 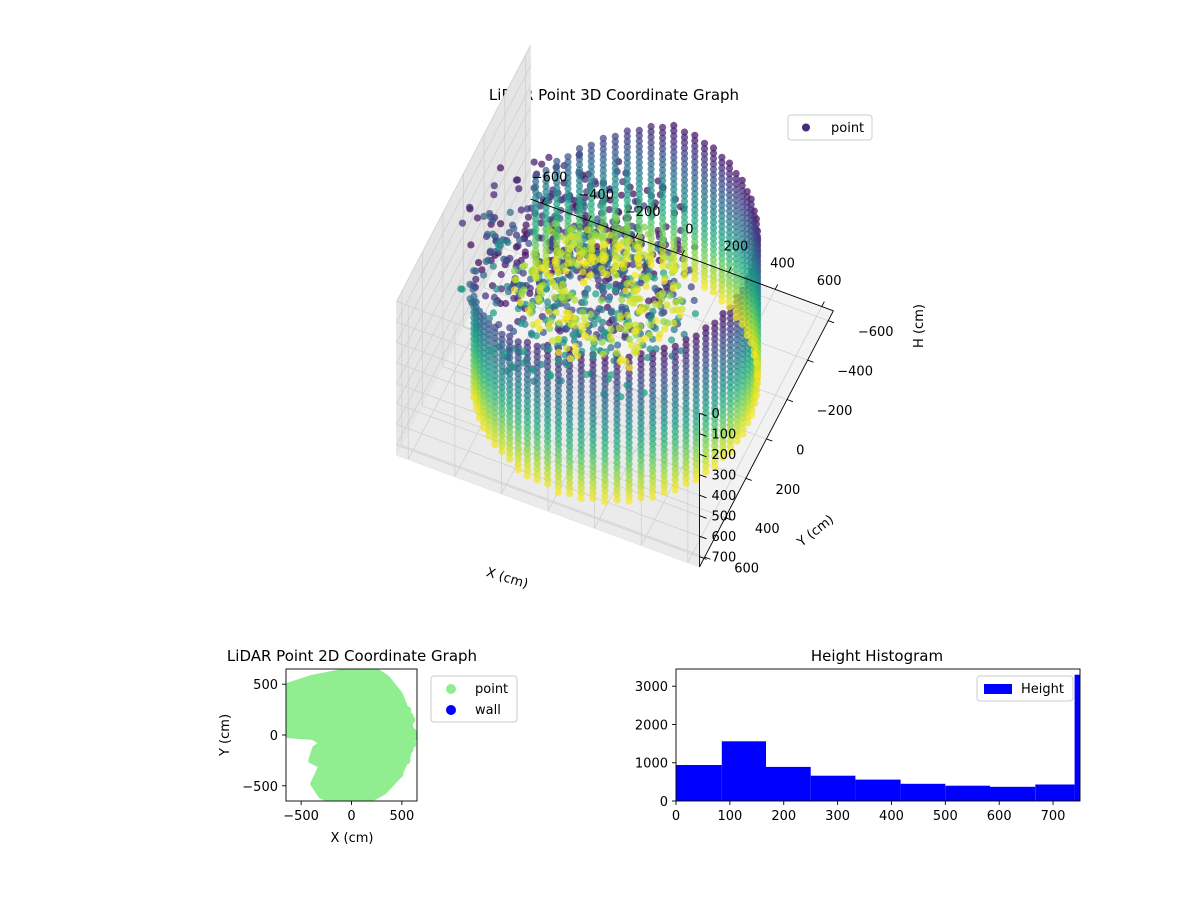 What do you see at coordinates (609, 313) in the screenshot?
I see `3d-points` at bounding box center [609, 313].